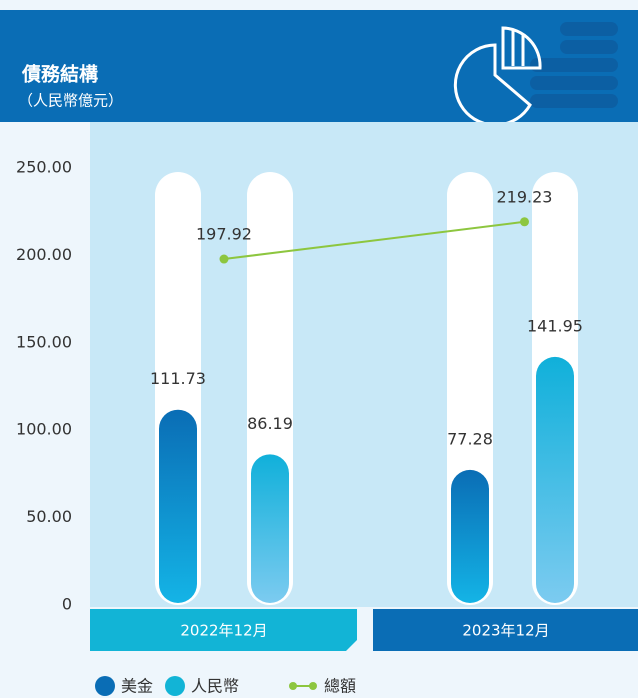  Describe the element at coordinates (525, 196) in the screenshot. I see `value-label: 219.23` at that location.